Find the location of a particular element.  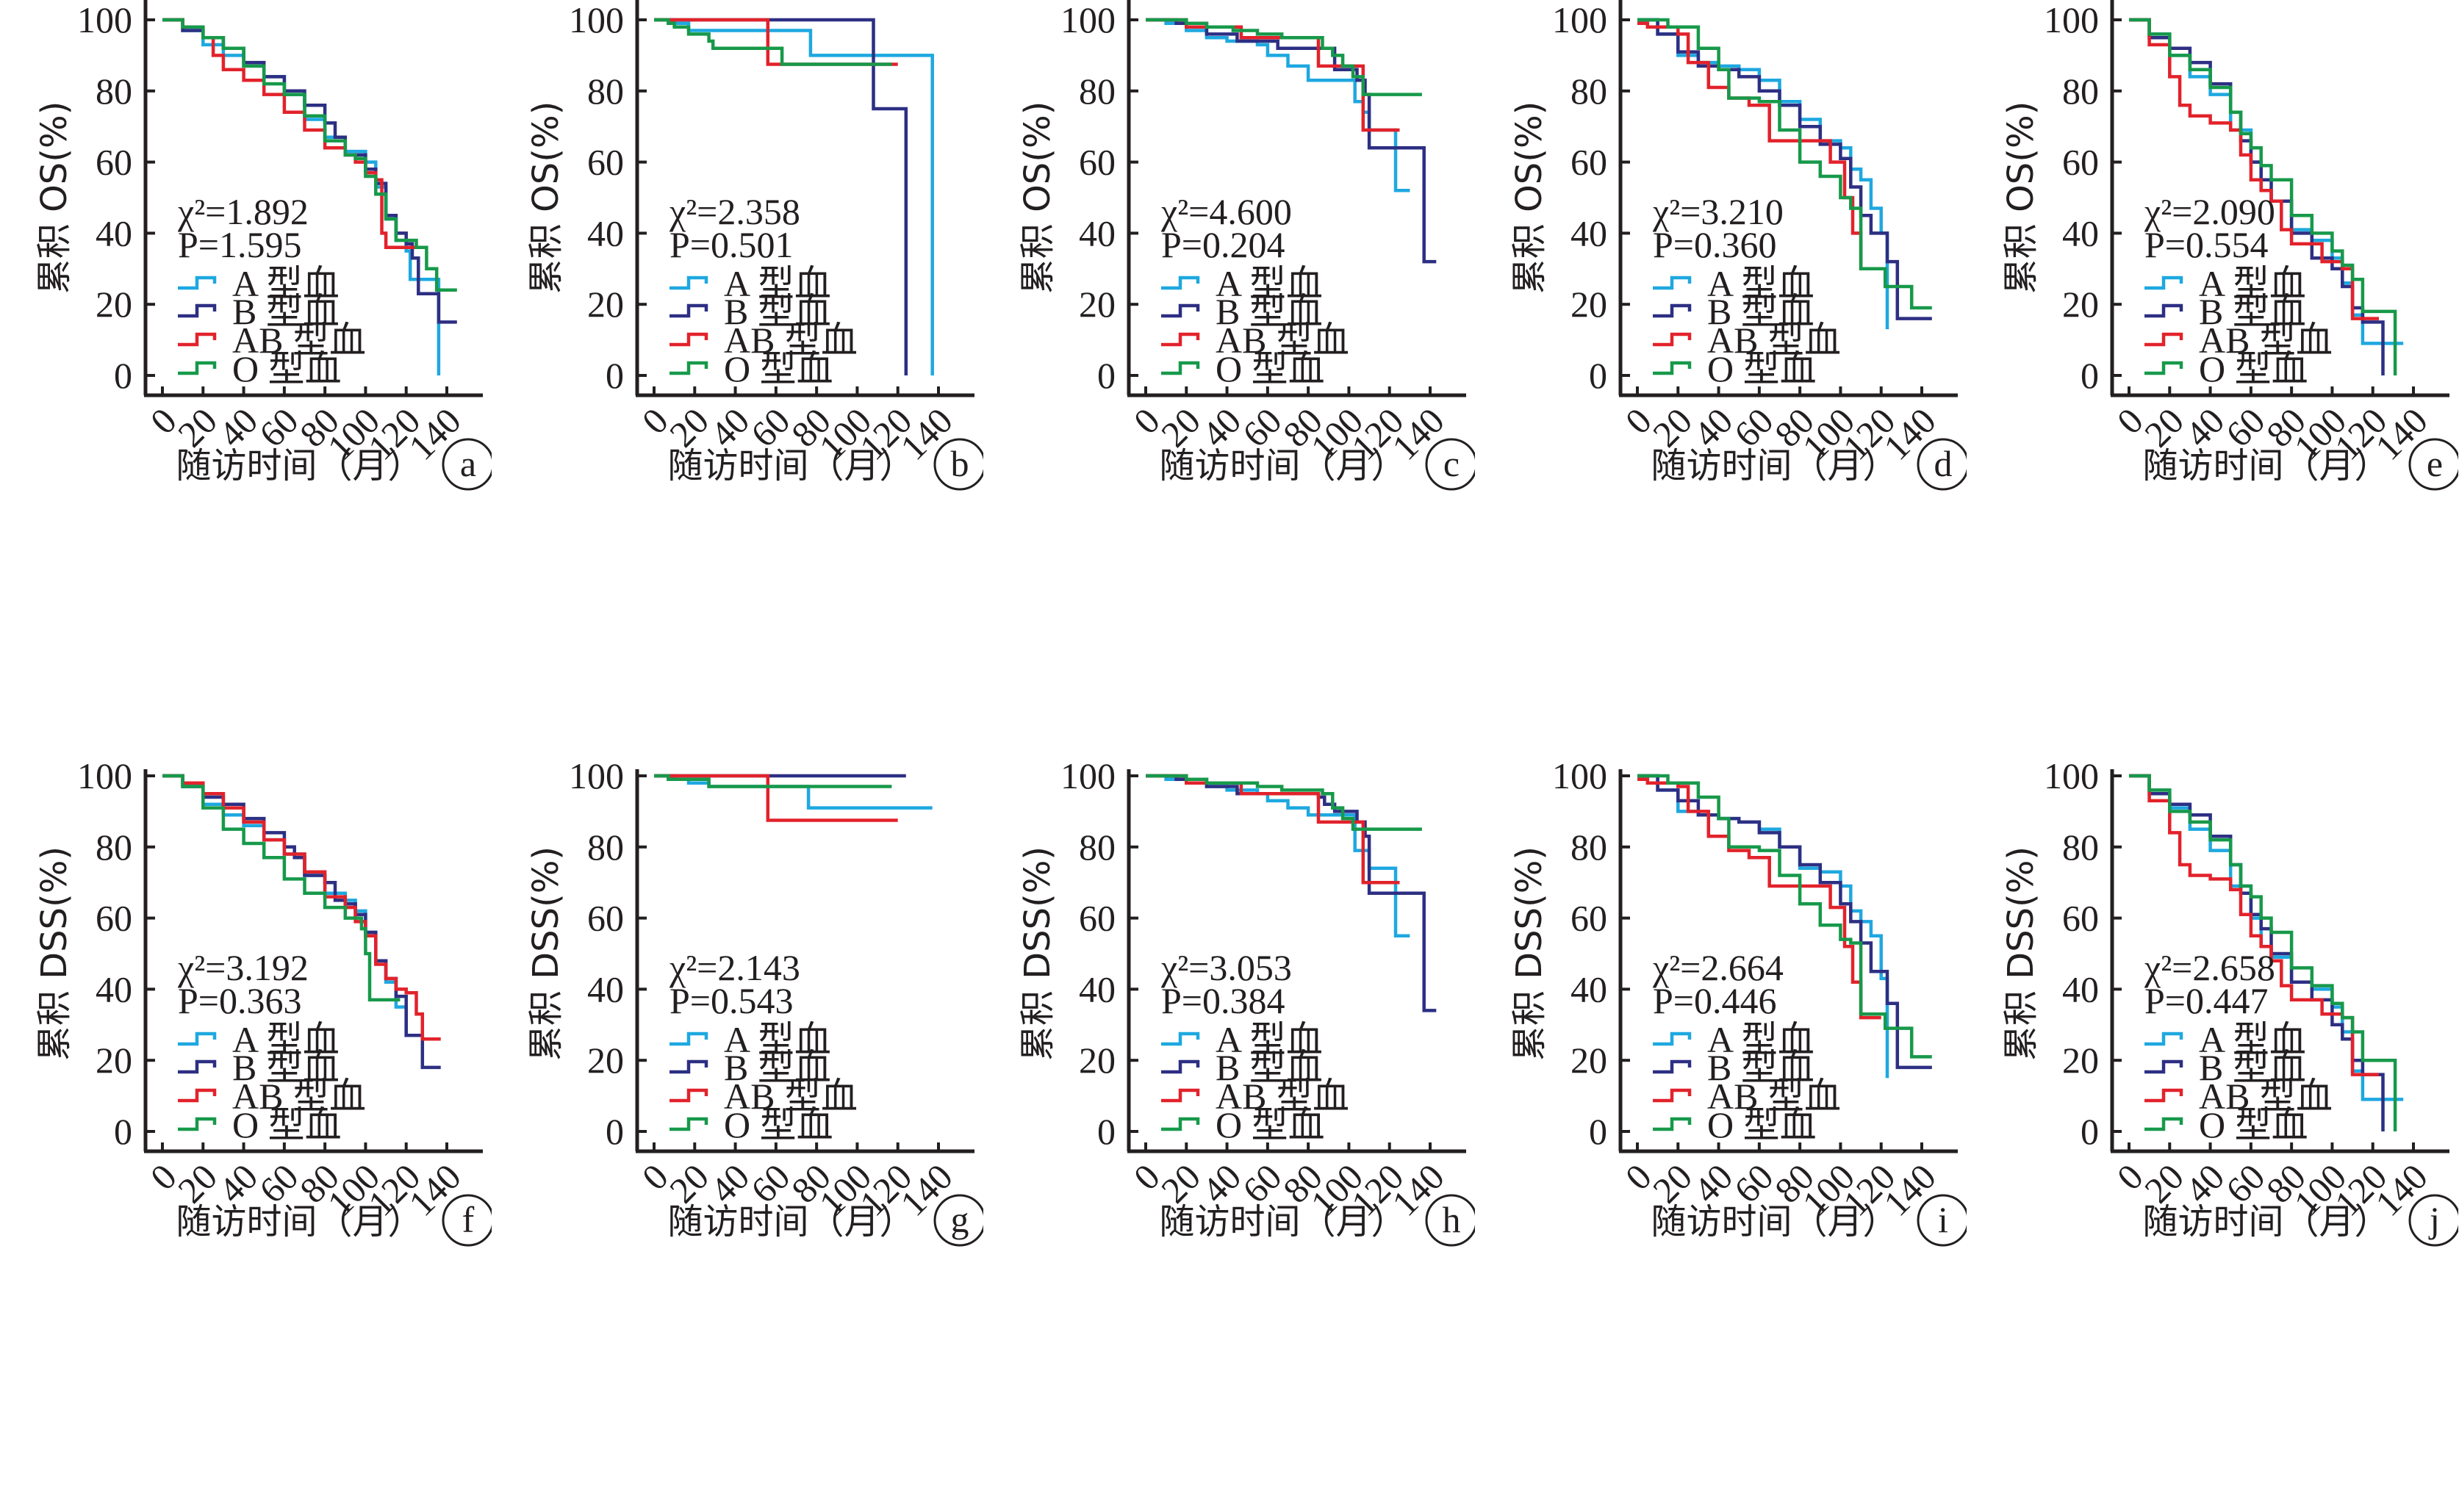

p-value-label: P=0.204 is located at coordinates (1223, 245).